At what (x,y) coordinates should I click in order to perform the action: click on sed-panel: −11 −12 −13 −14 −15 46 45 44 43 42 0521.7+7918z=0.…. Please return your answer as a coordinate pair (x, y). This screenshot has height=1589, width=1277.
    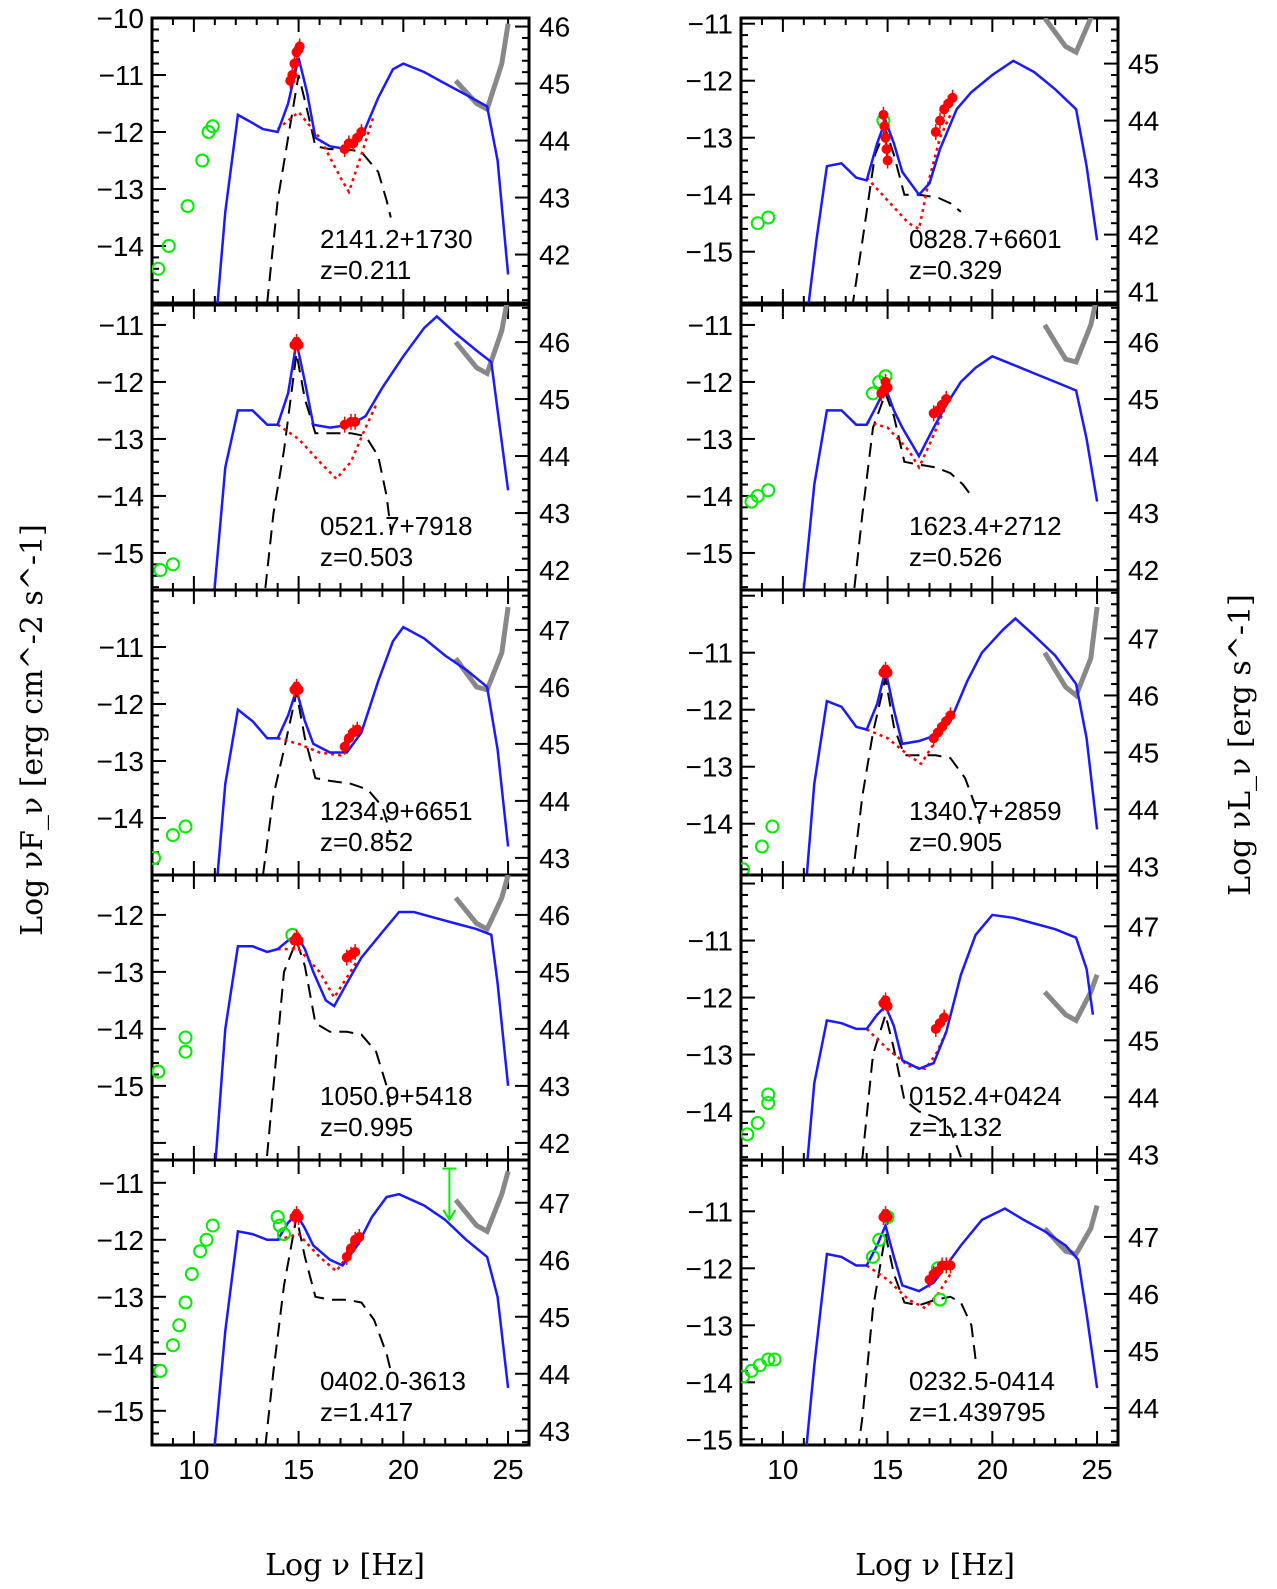
    Looking at the image, I should click on (333, 447).